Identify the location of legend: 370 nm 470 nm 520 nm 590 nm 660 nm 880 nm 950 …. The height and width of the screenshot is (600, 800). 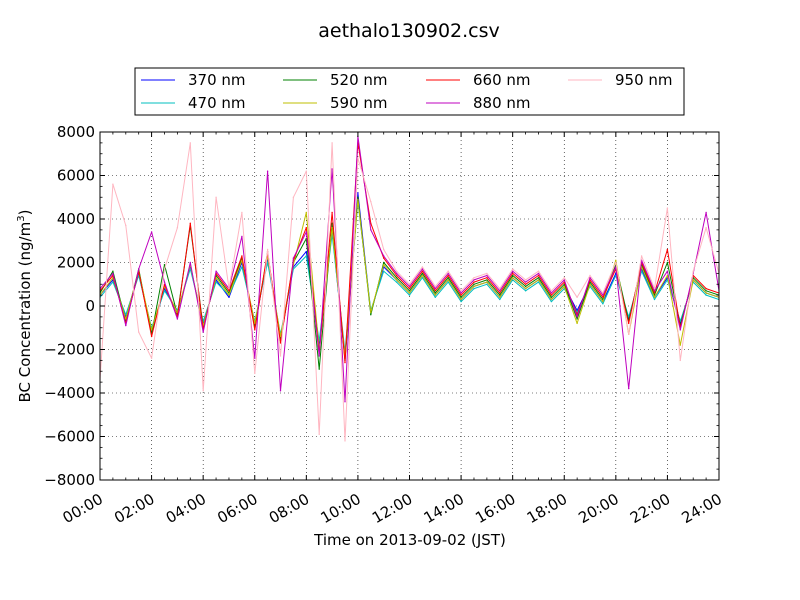
(409, 91).